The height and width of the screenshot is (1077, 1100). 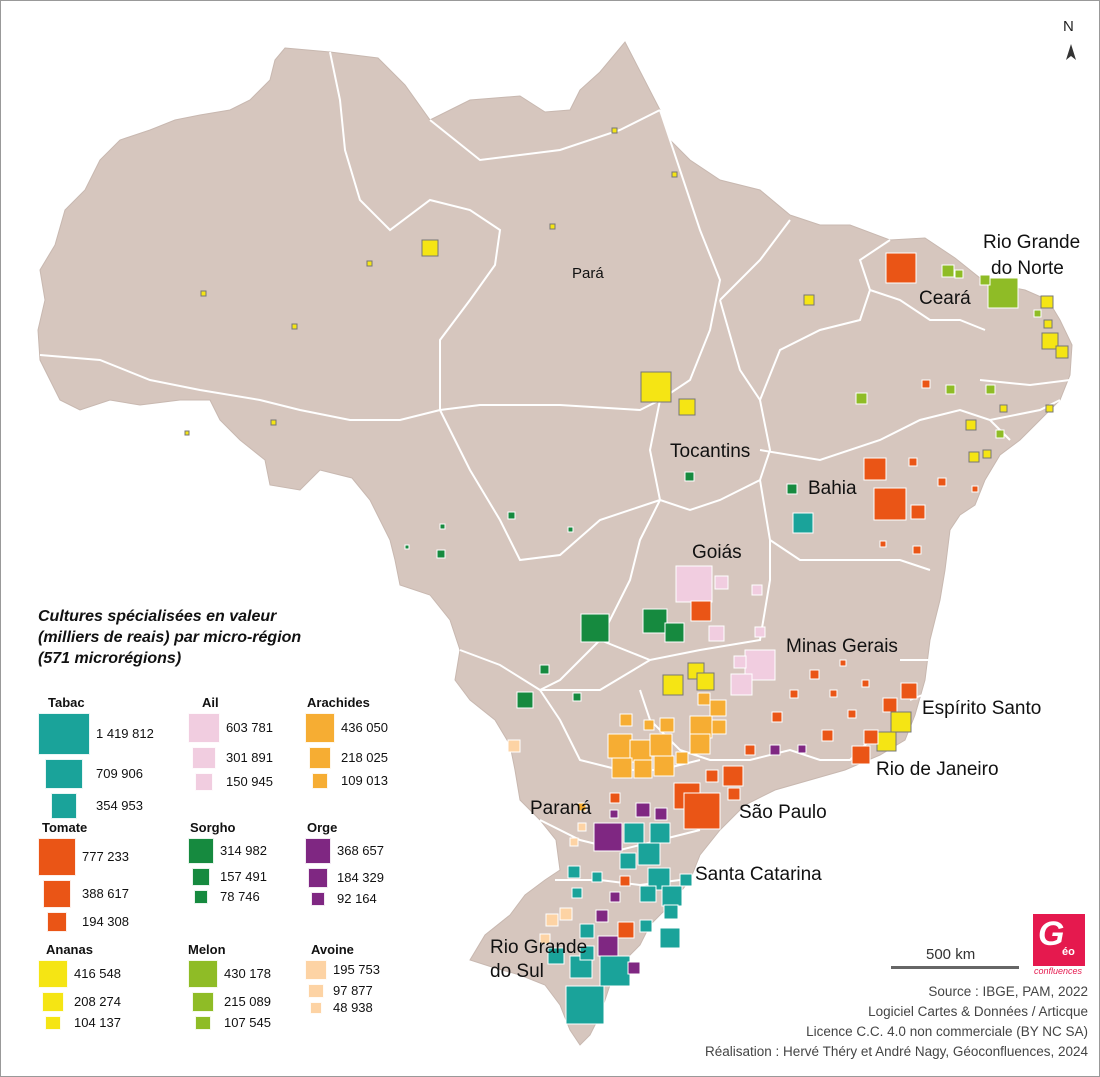 I want to click on legend-value: 194 308, so click(x=105, y=921).